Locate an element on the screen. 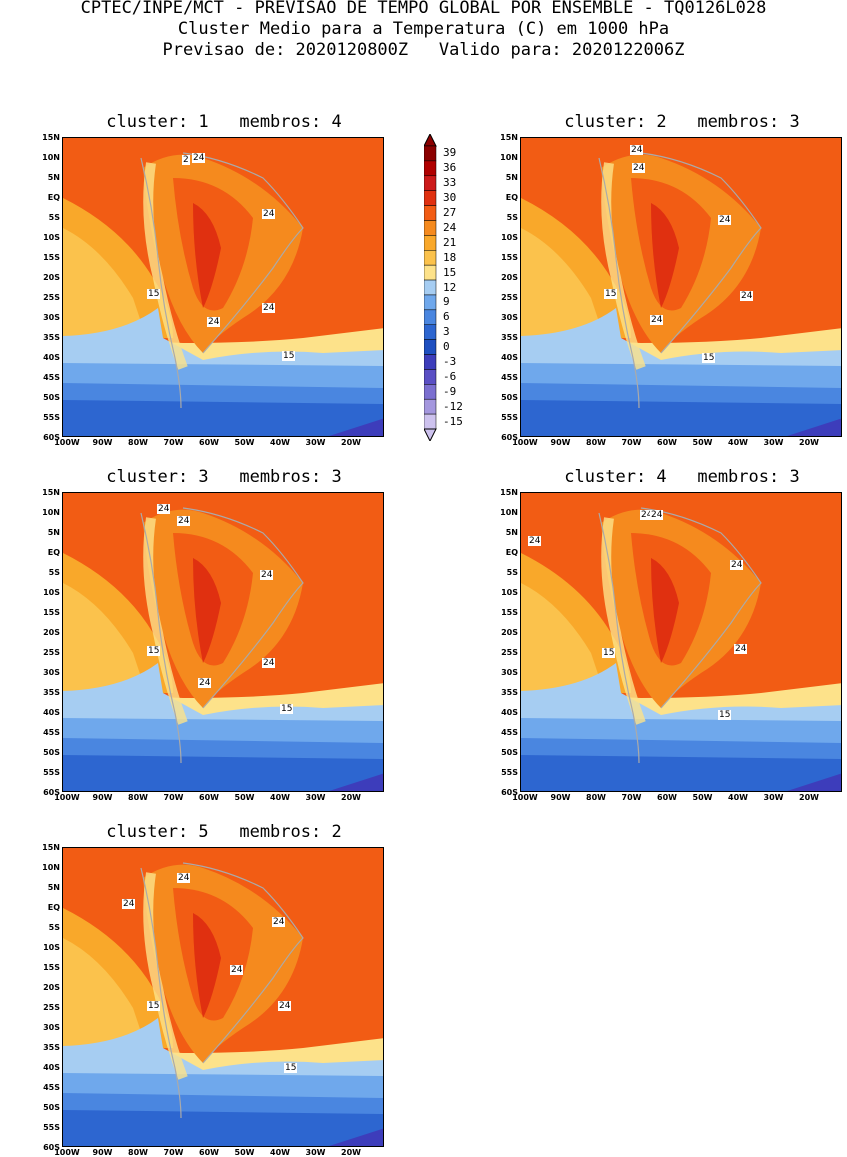 This screenshot has width=847, height=1157. lon-tick-label: 70W is located at coordinates (173, 1152).